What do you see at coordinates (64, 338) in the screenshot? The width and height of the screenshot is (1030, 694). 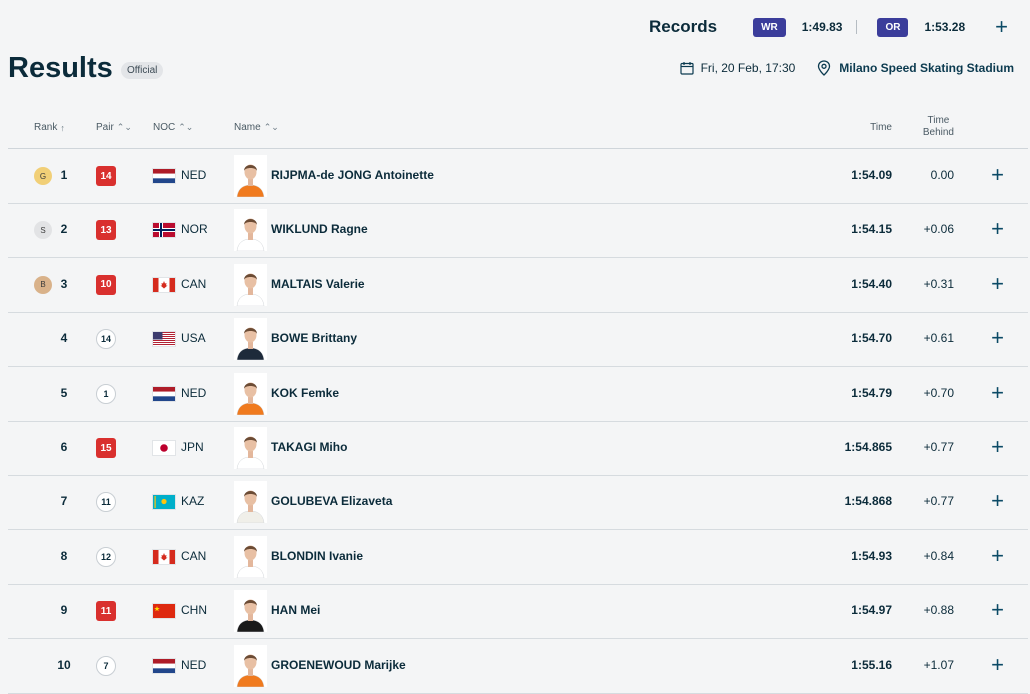 I see `rank-value: 4` at bounding box center [64, 338].